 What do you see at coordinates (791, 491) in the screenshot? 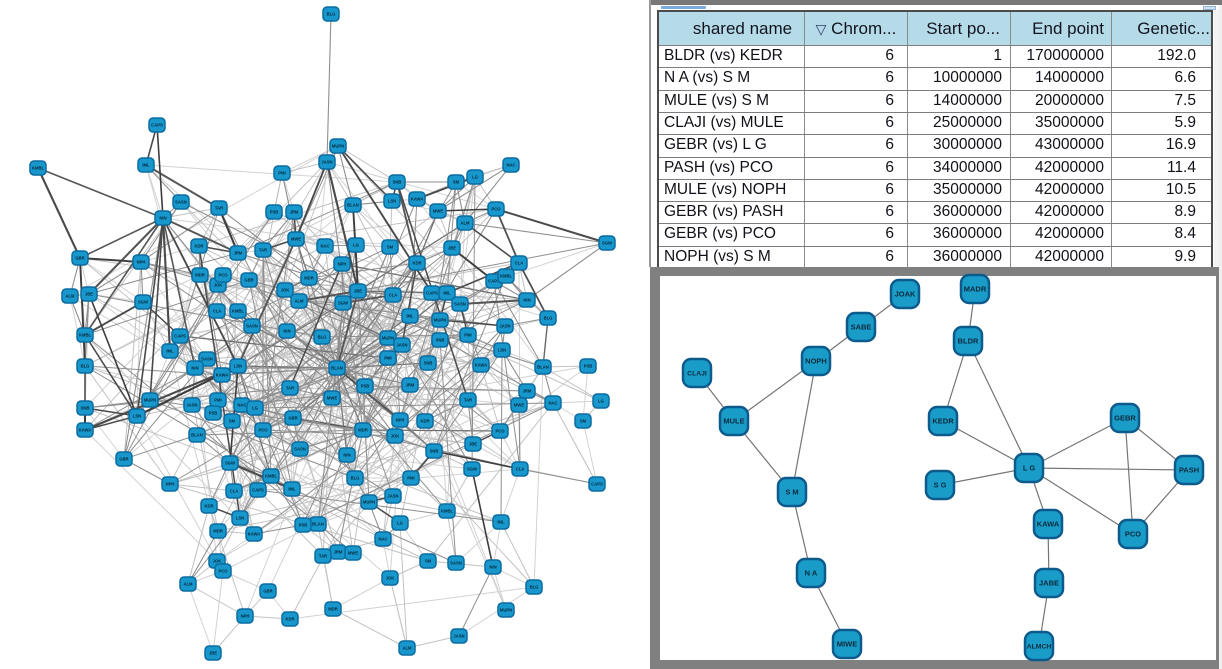
I see `svg-text: S M` at bounding box center [791, 491].